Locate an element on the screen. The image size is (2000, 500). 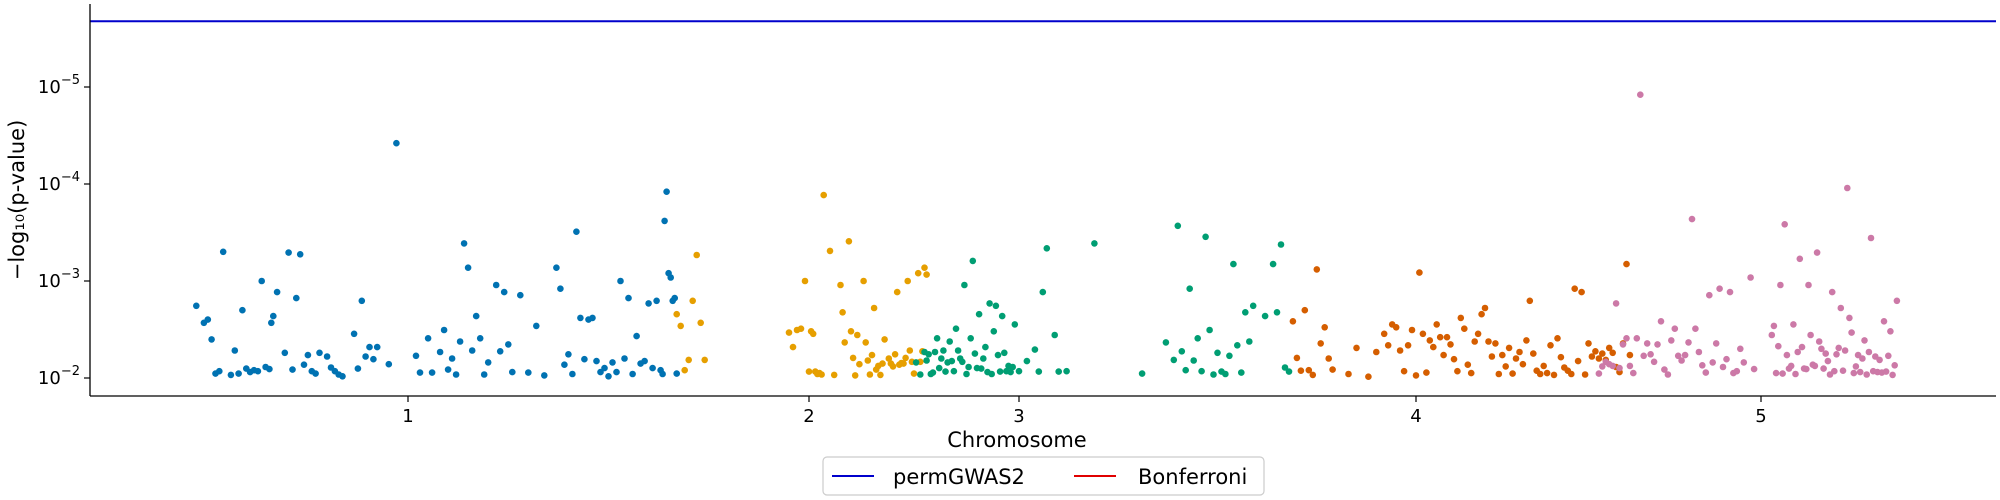
x-axis-label: Chromosome is located at coordinates (1016, 440).